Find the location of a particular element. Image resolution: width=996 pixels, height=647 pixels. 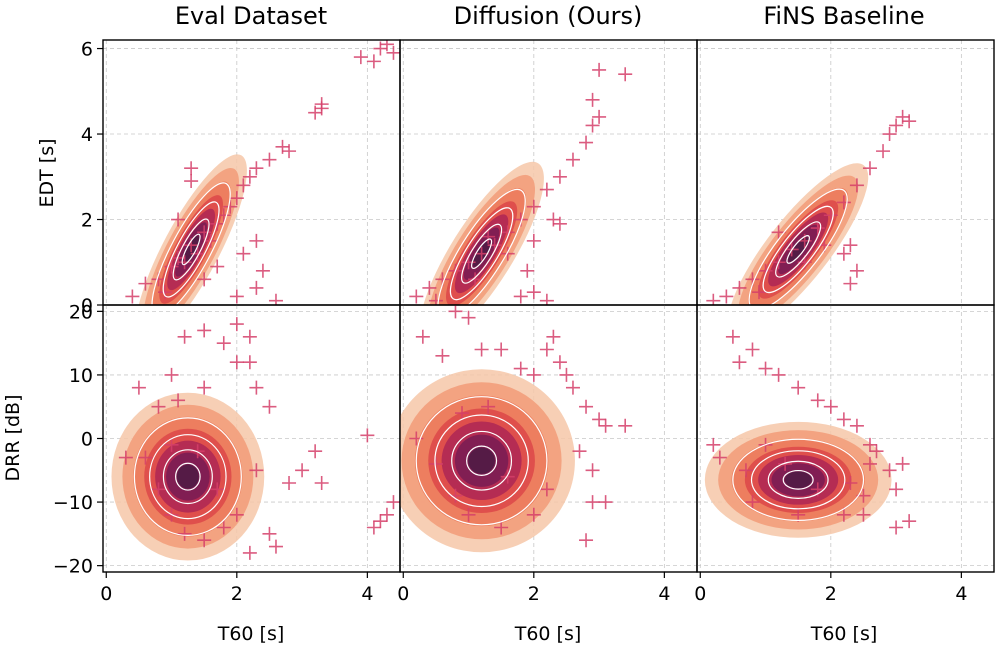

y-tick-label: −20 is located at coordinates (73, 567).